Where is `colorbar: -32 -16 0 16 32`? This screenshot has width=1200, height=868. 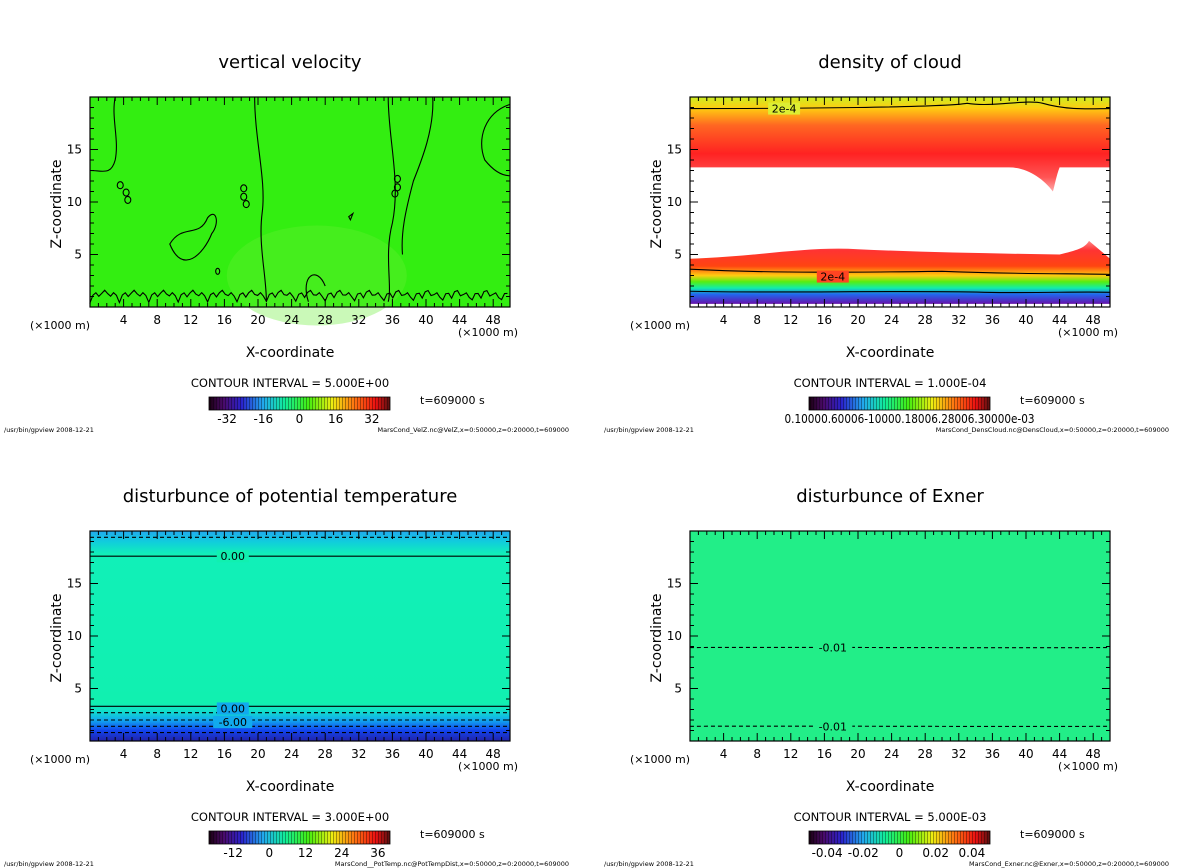 colorbar: -32 -16 0 16 32 is located at coordinates (299, 411).